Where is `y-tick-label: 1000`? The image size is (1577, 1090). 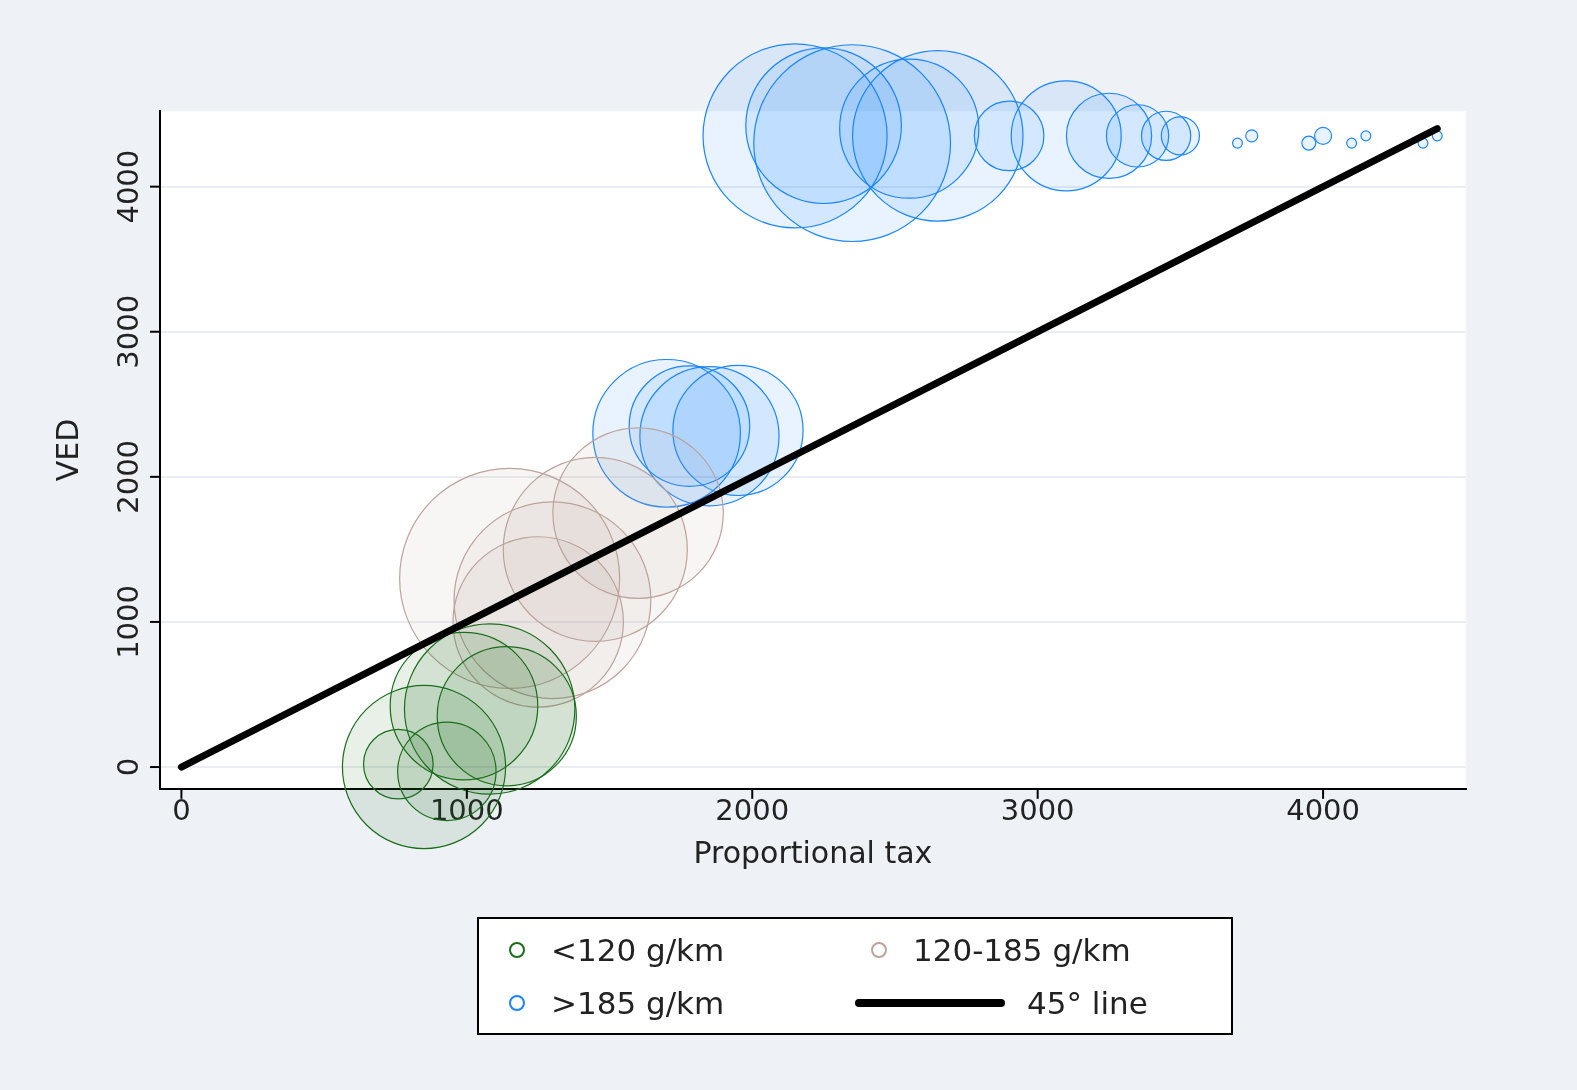
y-tick-label: 1000 is located at coordinates (127, 622).